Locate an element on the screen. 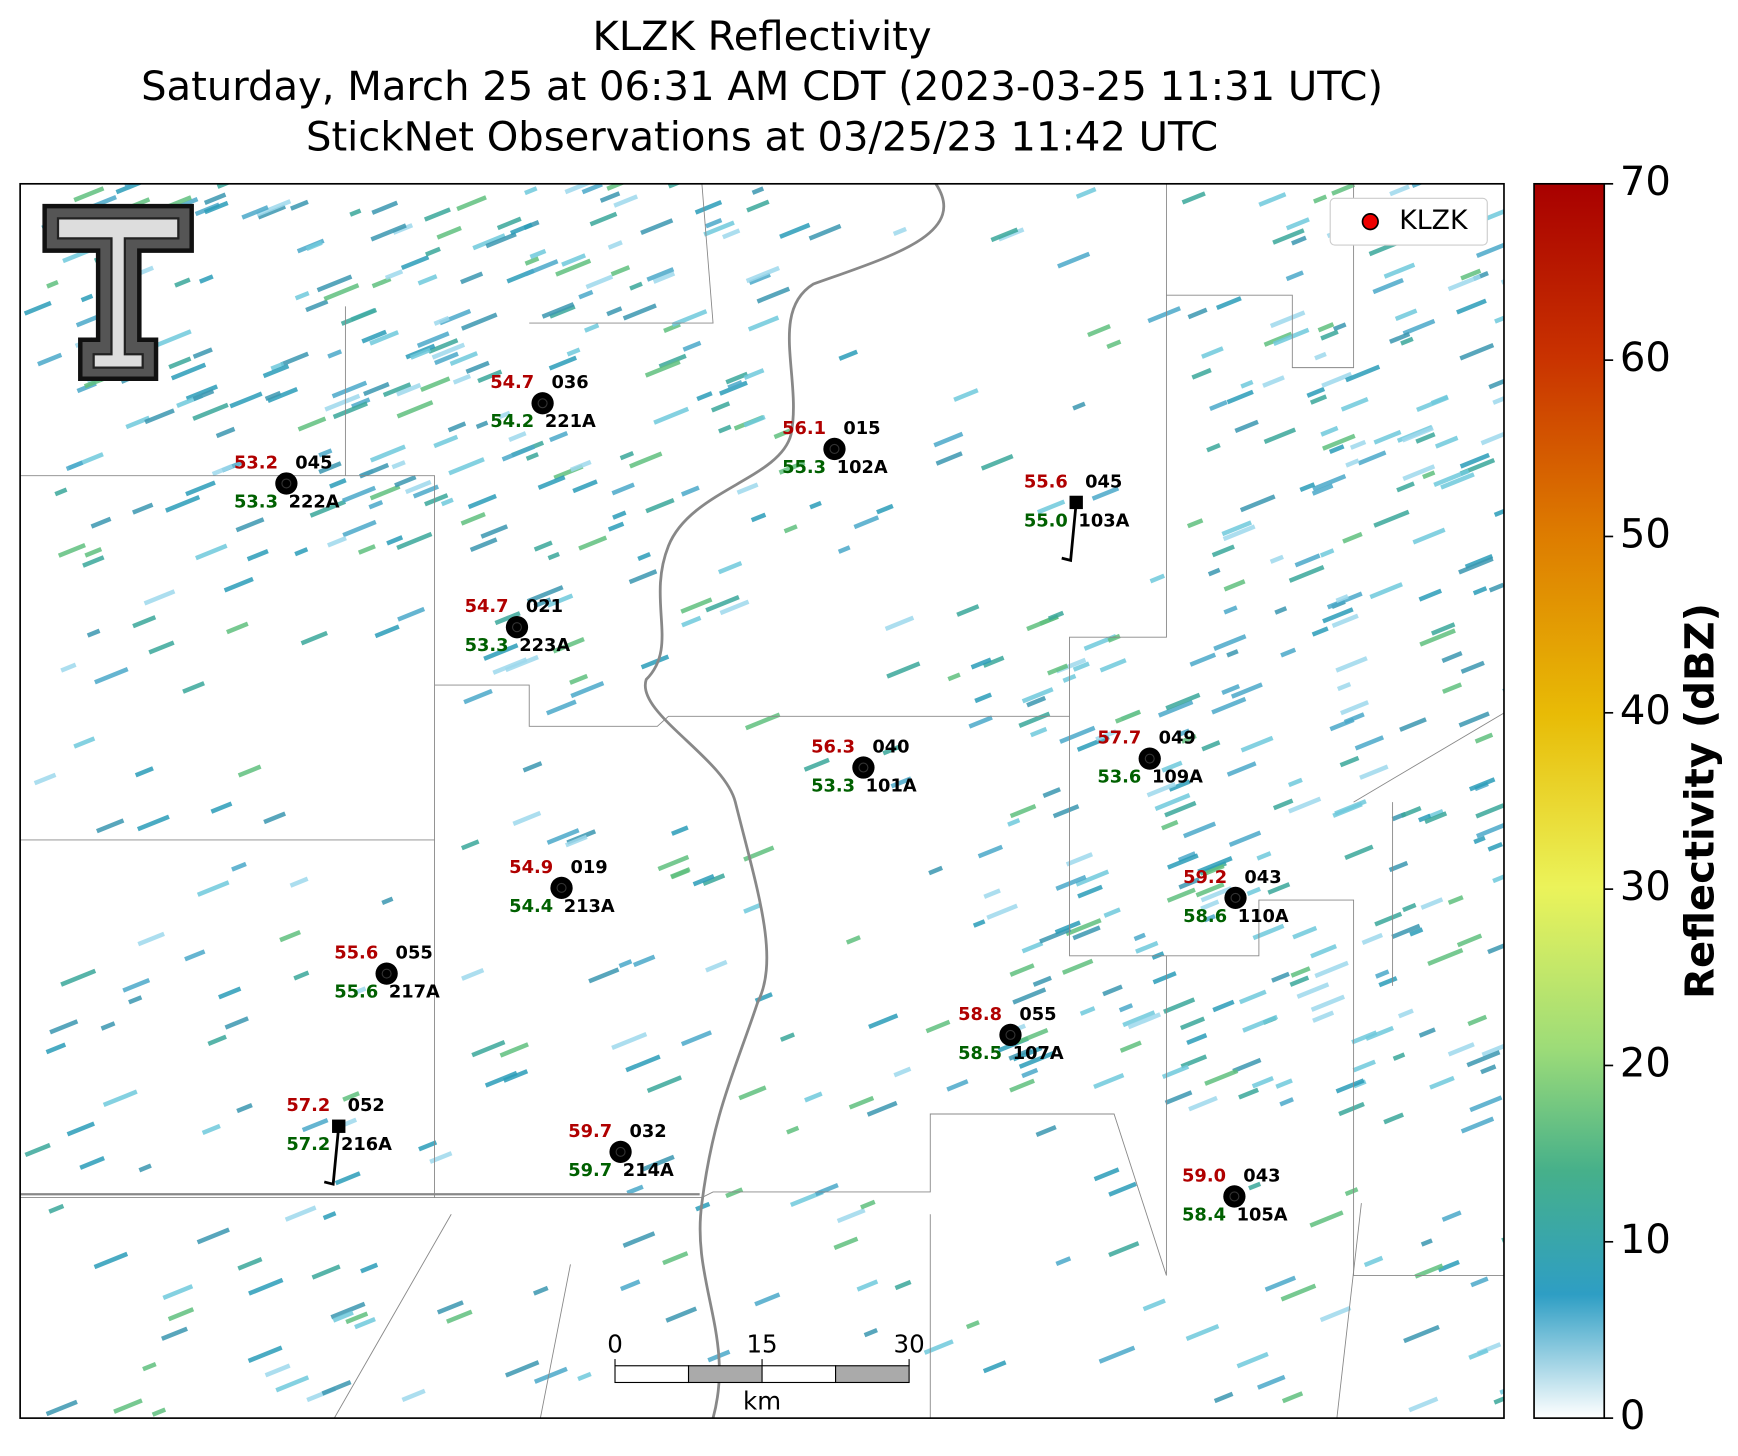  dewpoint: 55.6 is located at coordinates (356, 992).